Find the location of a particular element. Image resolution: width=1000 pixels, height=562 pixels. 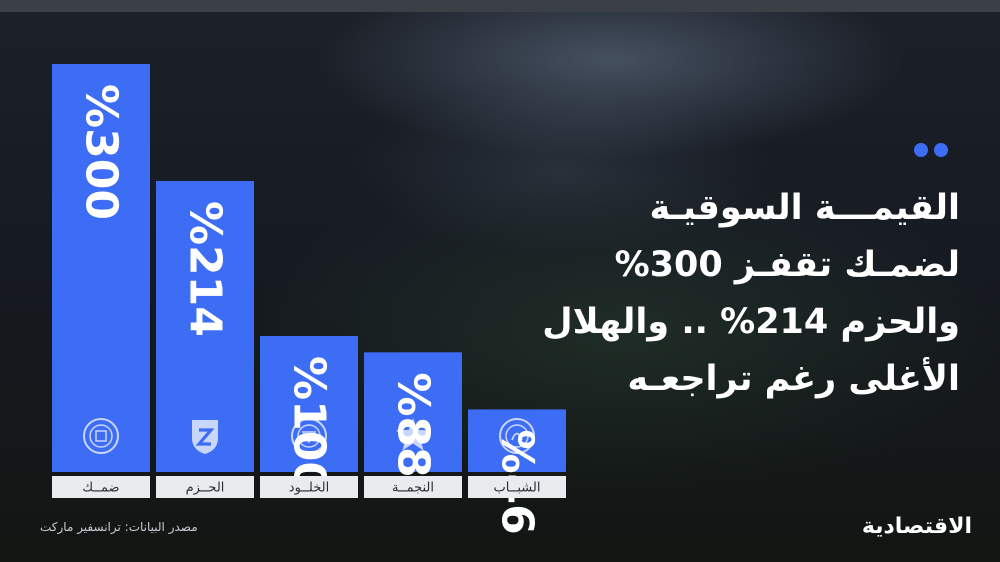

category-label: الحــزم is located at coordinates (205, 488).